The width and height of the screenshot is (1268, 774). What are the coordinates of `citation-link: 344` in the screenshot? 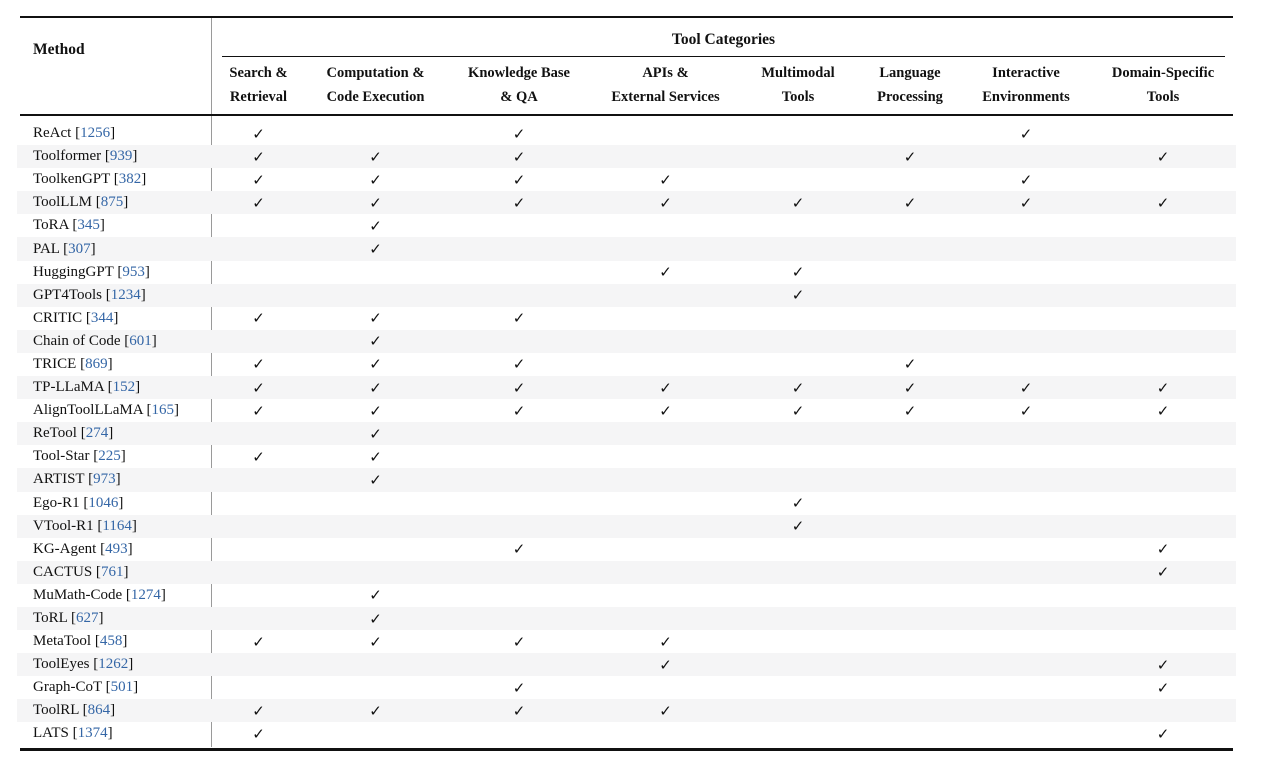 It's located at (102, 317).